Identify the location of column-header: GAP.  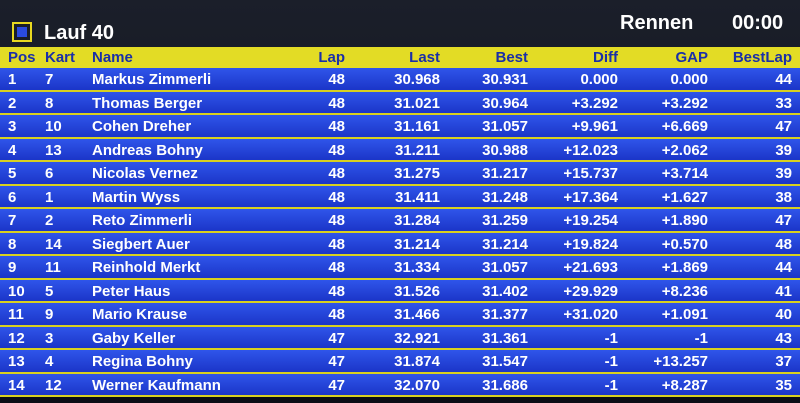
(691, 57).